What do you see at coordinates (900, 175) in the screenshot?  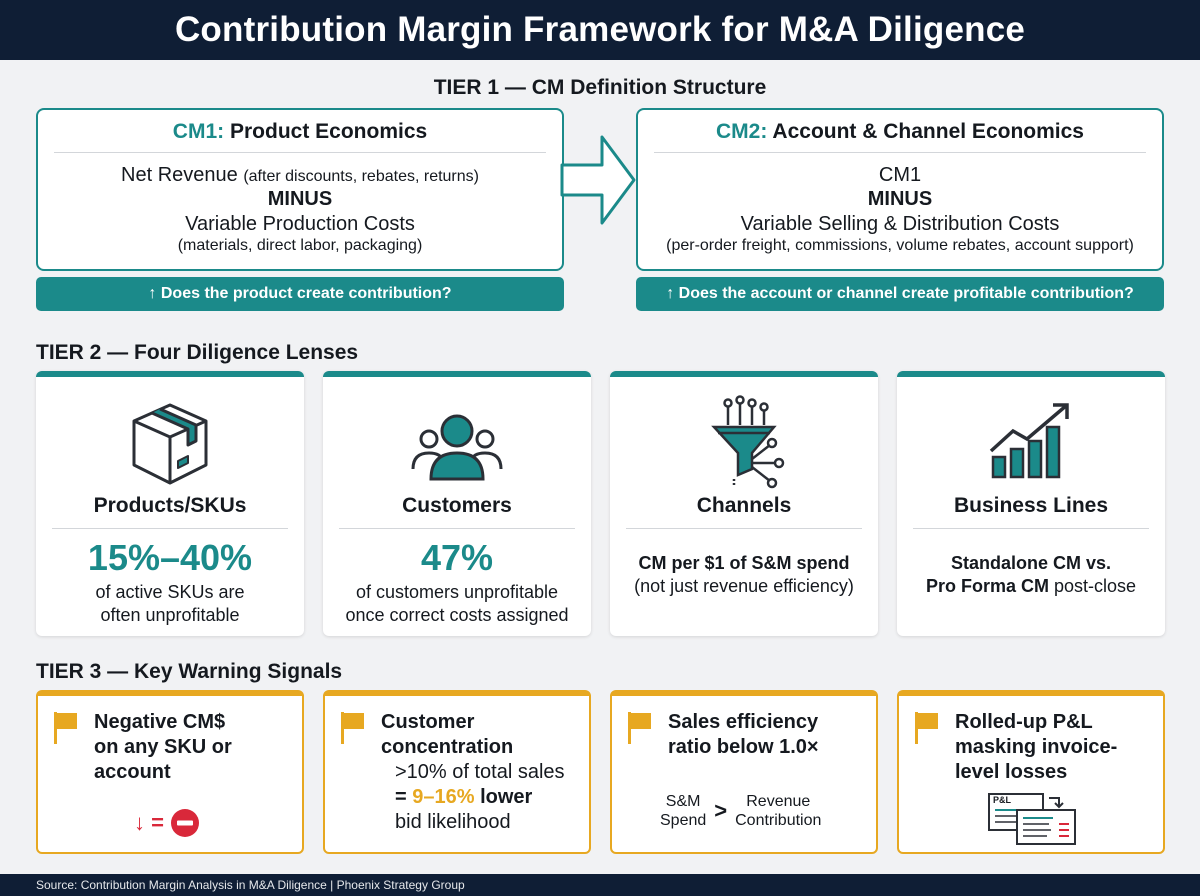 I see `cm2-cm1: CM1` at bounding box center [900, 175].